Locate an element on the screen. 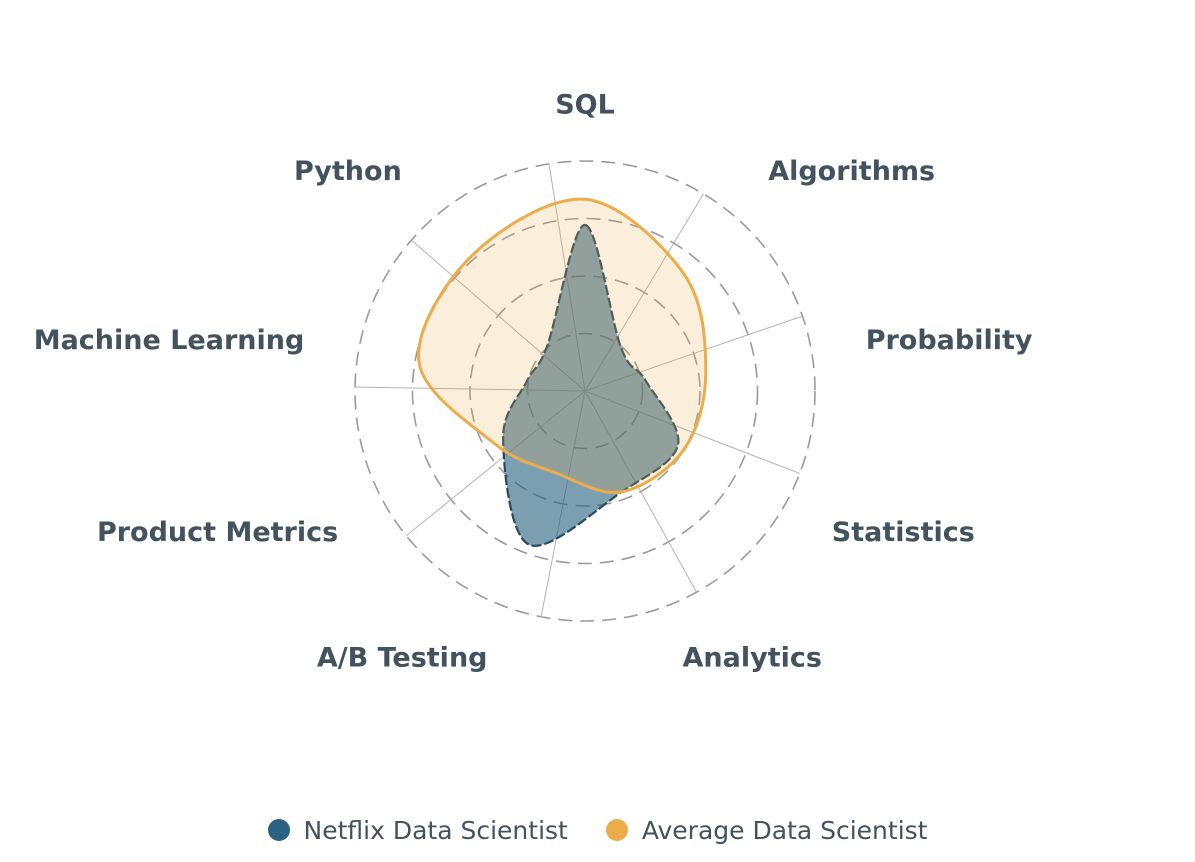 The height and width of the screenshot is (862, 1195). radar-series is located at coordinates (562, 372).